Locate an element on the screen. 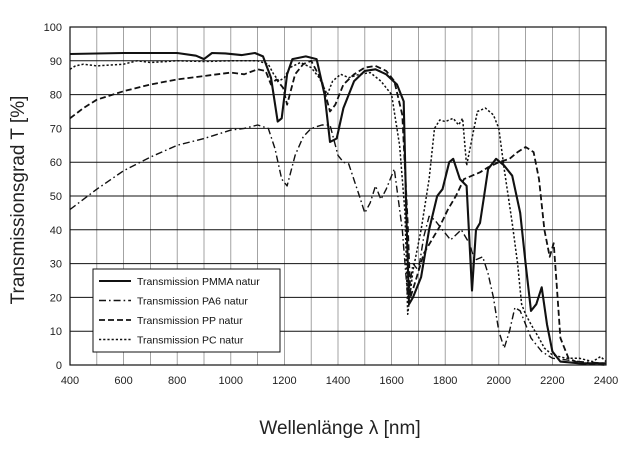 This screenshot has width=641, height=450. y-tick-label: 40 is located at coordinates (56, 231).